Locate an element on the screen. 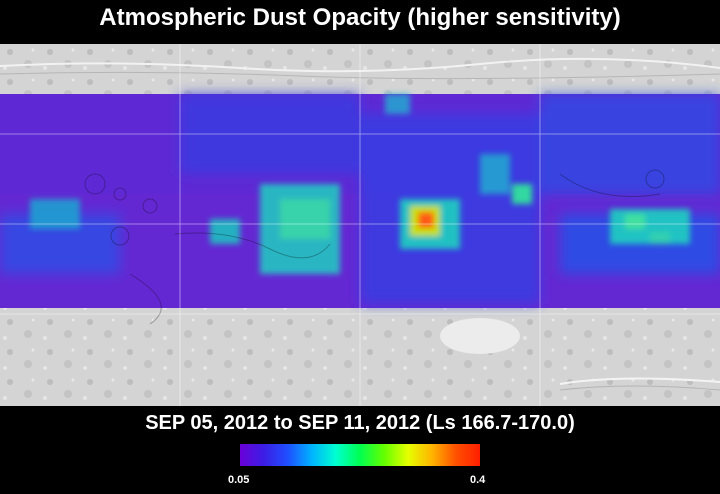 This screenshot has width=720, height=494. hellas-basin is located at coordinates (480, 336).